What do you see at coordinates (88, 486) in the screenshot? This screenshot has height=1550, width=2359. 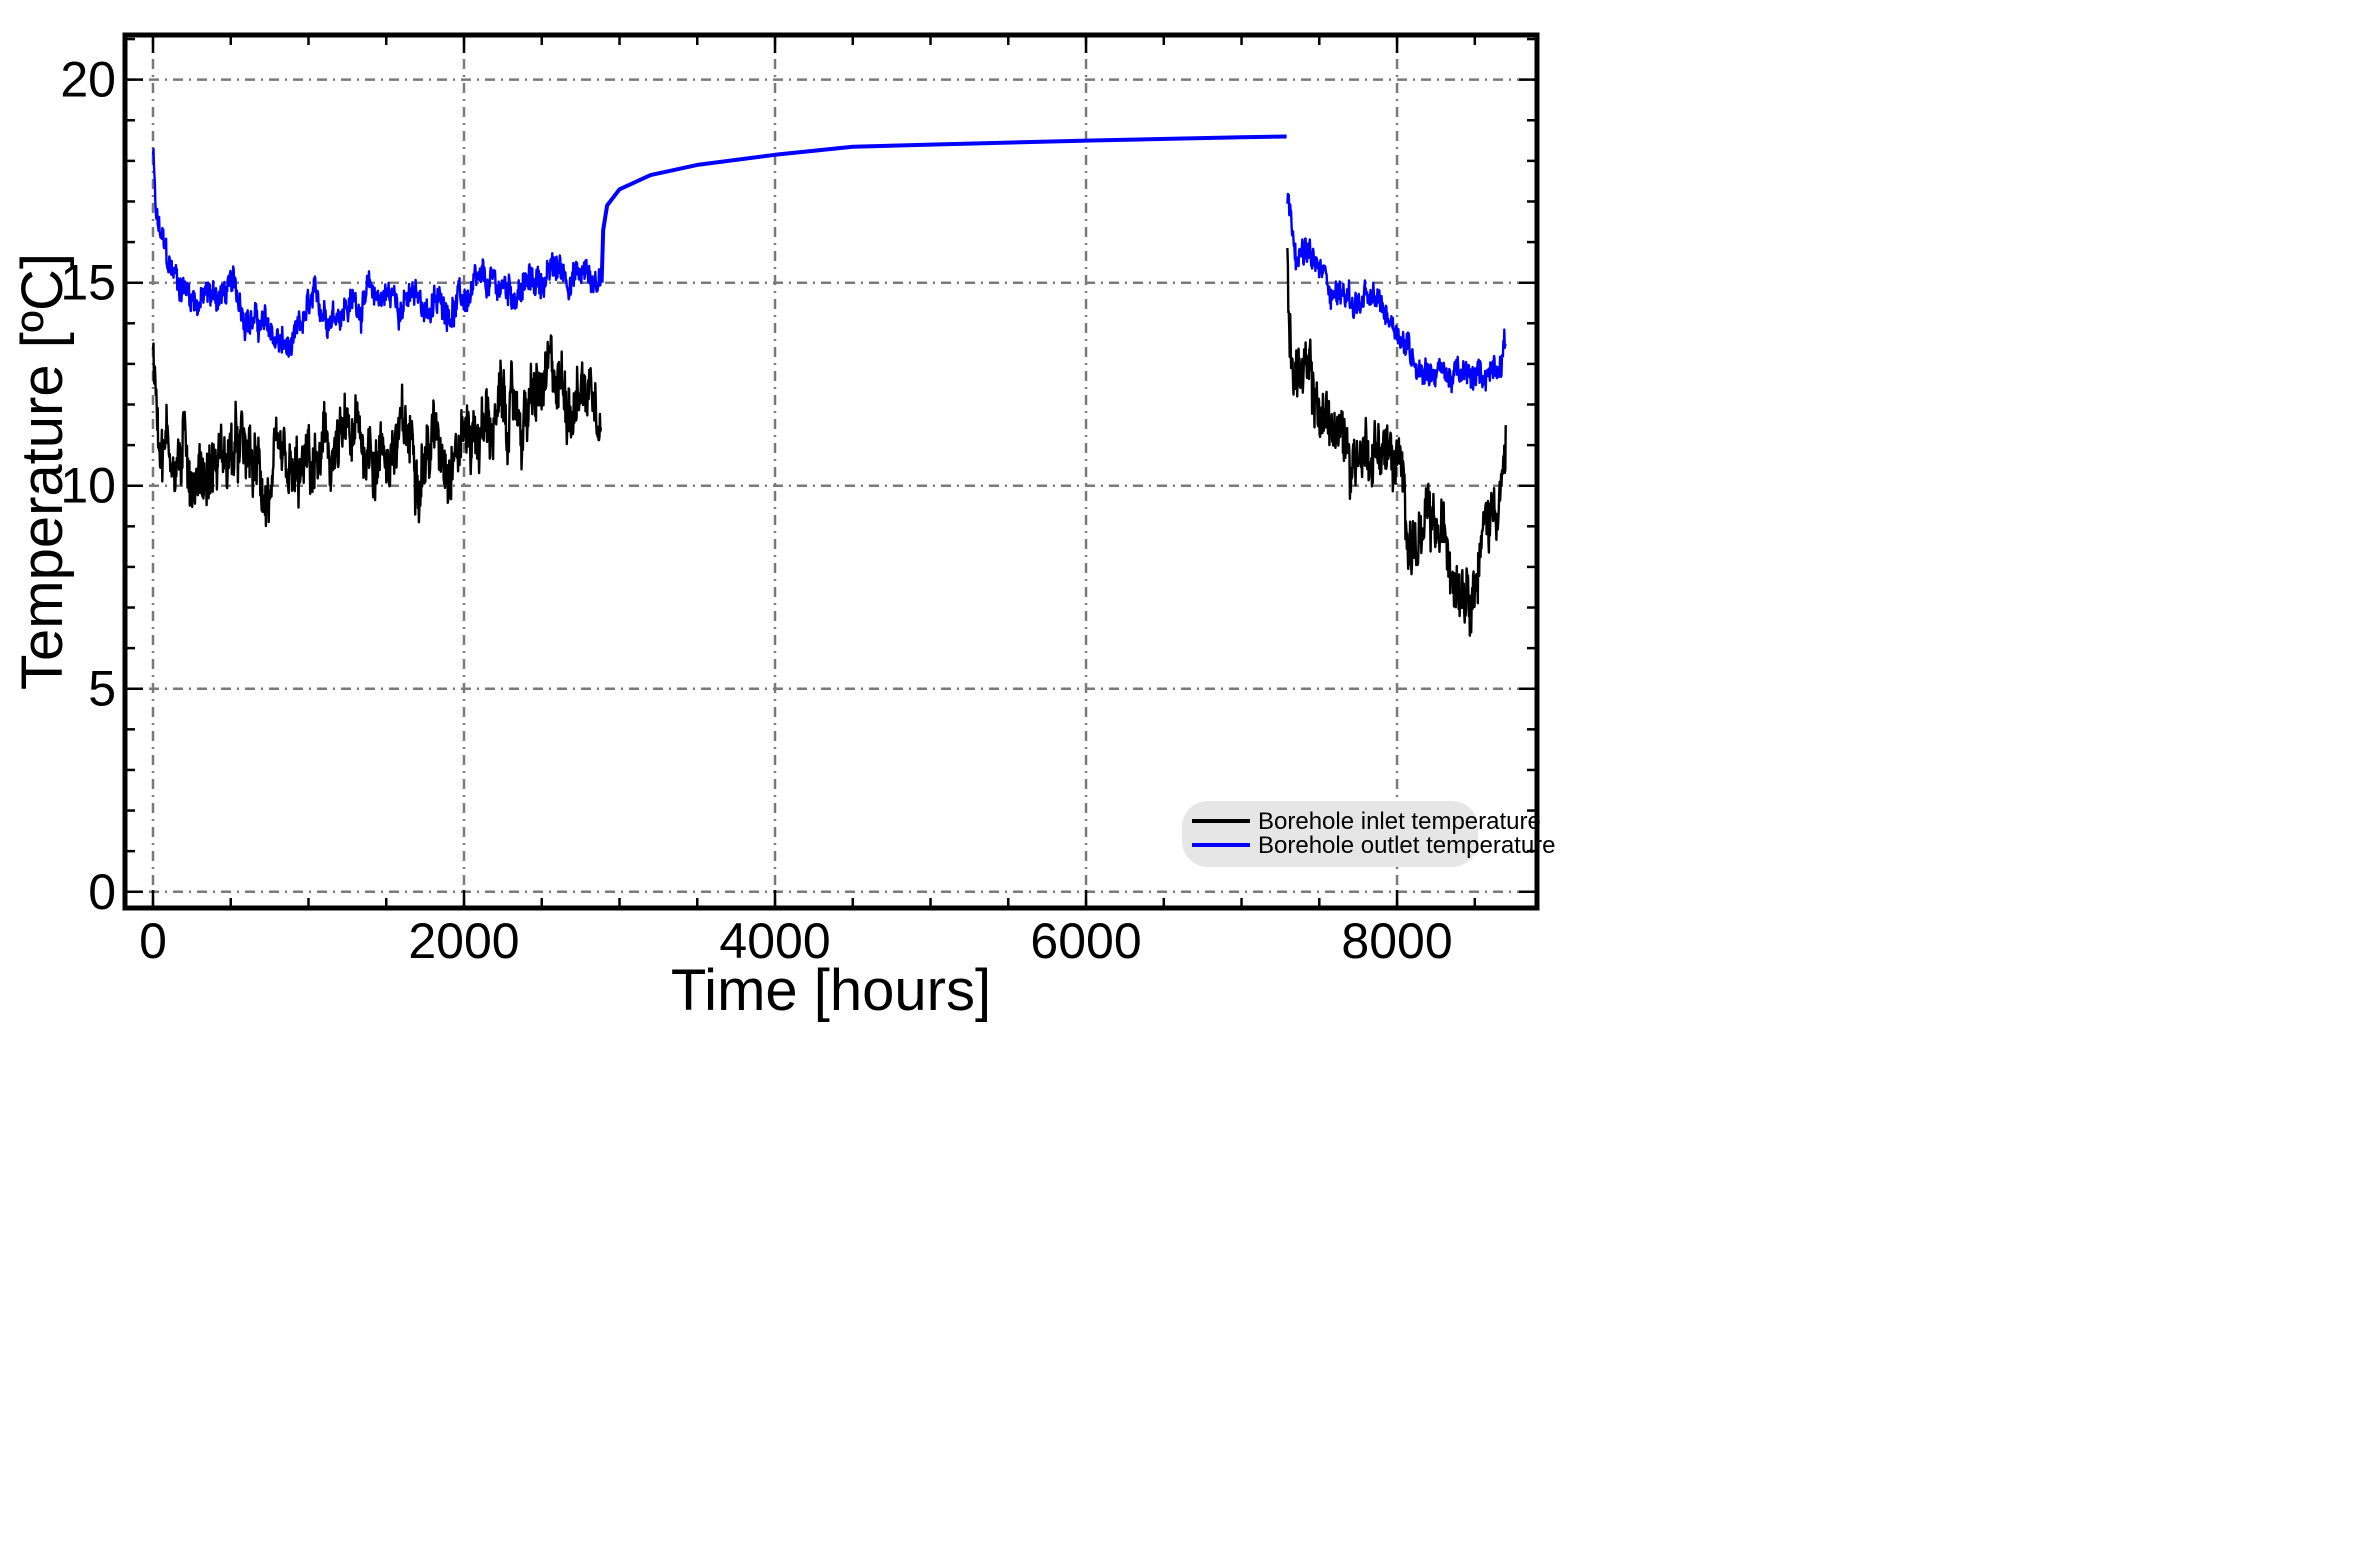 I see `y-tick-label: 10` at bounding box center [88, 486].